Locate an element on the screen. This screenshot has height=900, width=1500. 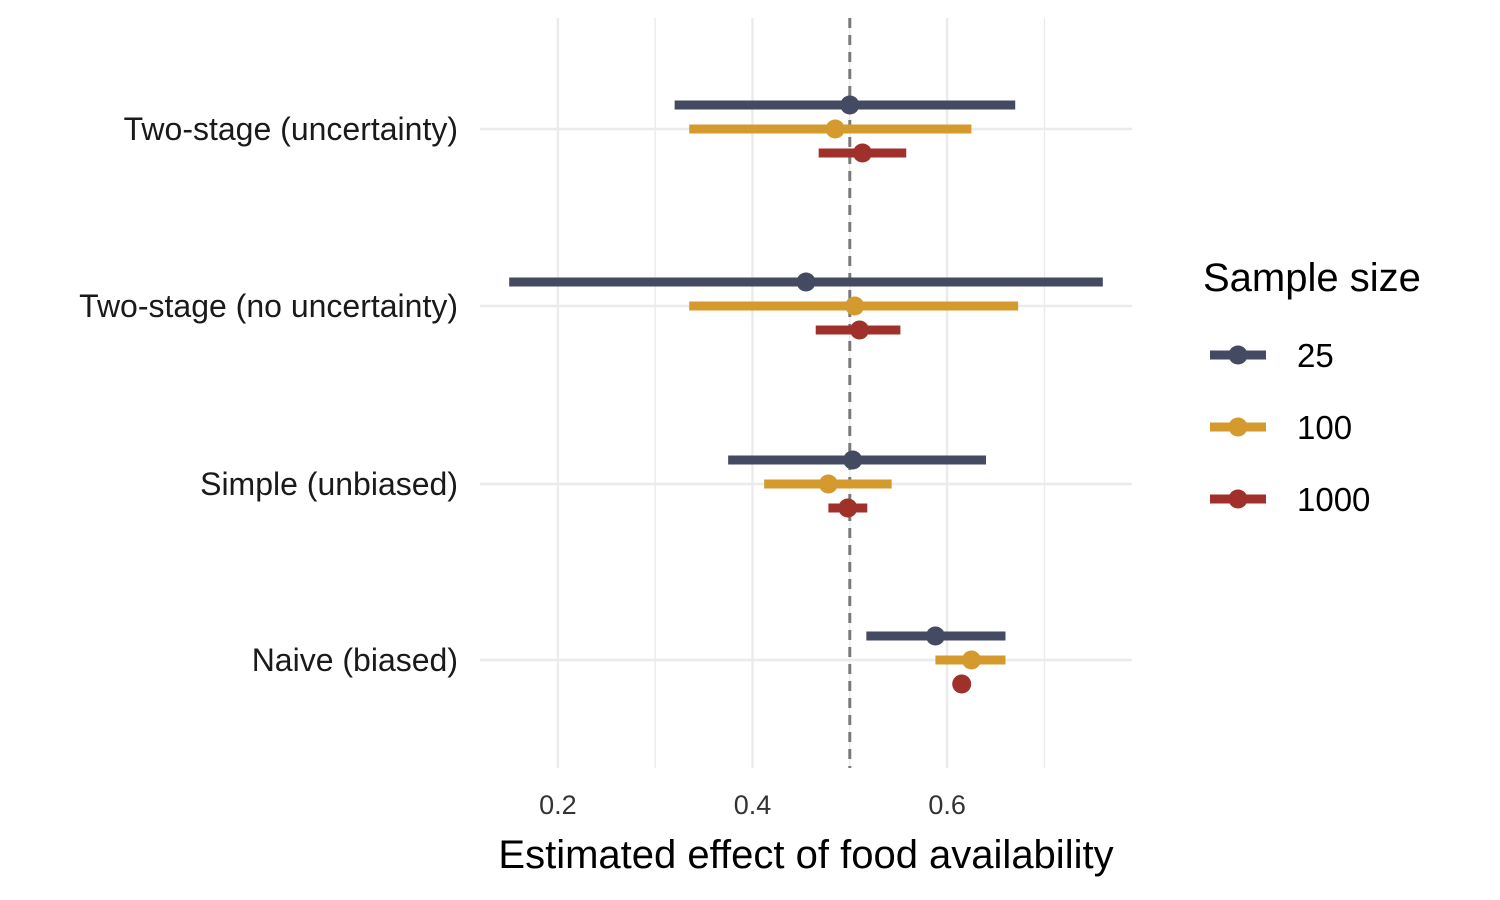
x-tick-label: 0.6 is located at coordinates (947, 805).